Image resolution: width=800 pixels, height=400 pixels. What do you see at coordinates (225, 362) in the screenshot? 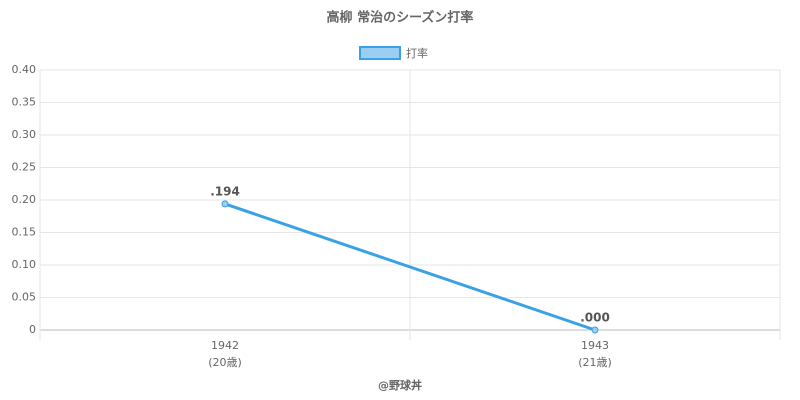
I see `x-tick-sublabel: (20歳)` at bounding box center [225, 362].